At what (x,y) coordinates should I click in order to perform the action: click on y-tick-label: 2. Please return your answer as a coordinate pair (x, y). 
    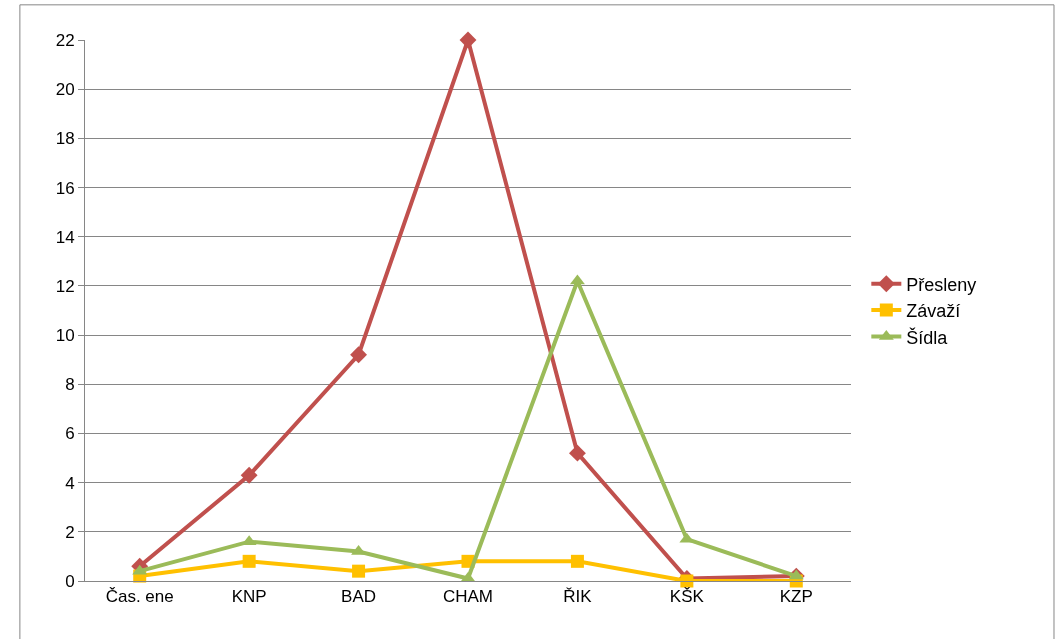
    Looking at the image, I should click on (70, 532).